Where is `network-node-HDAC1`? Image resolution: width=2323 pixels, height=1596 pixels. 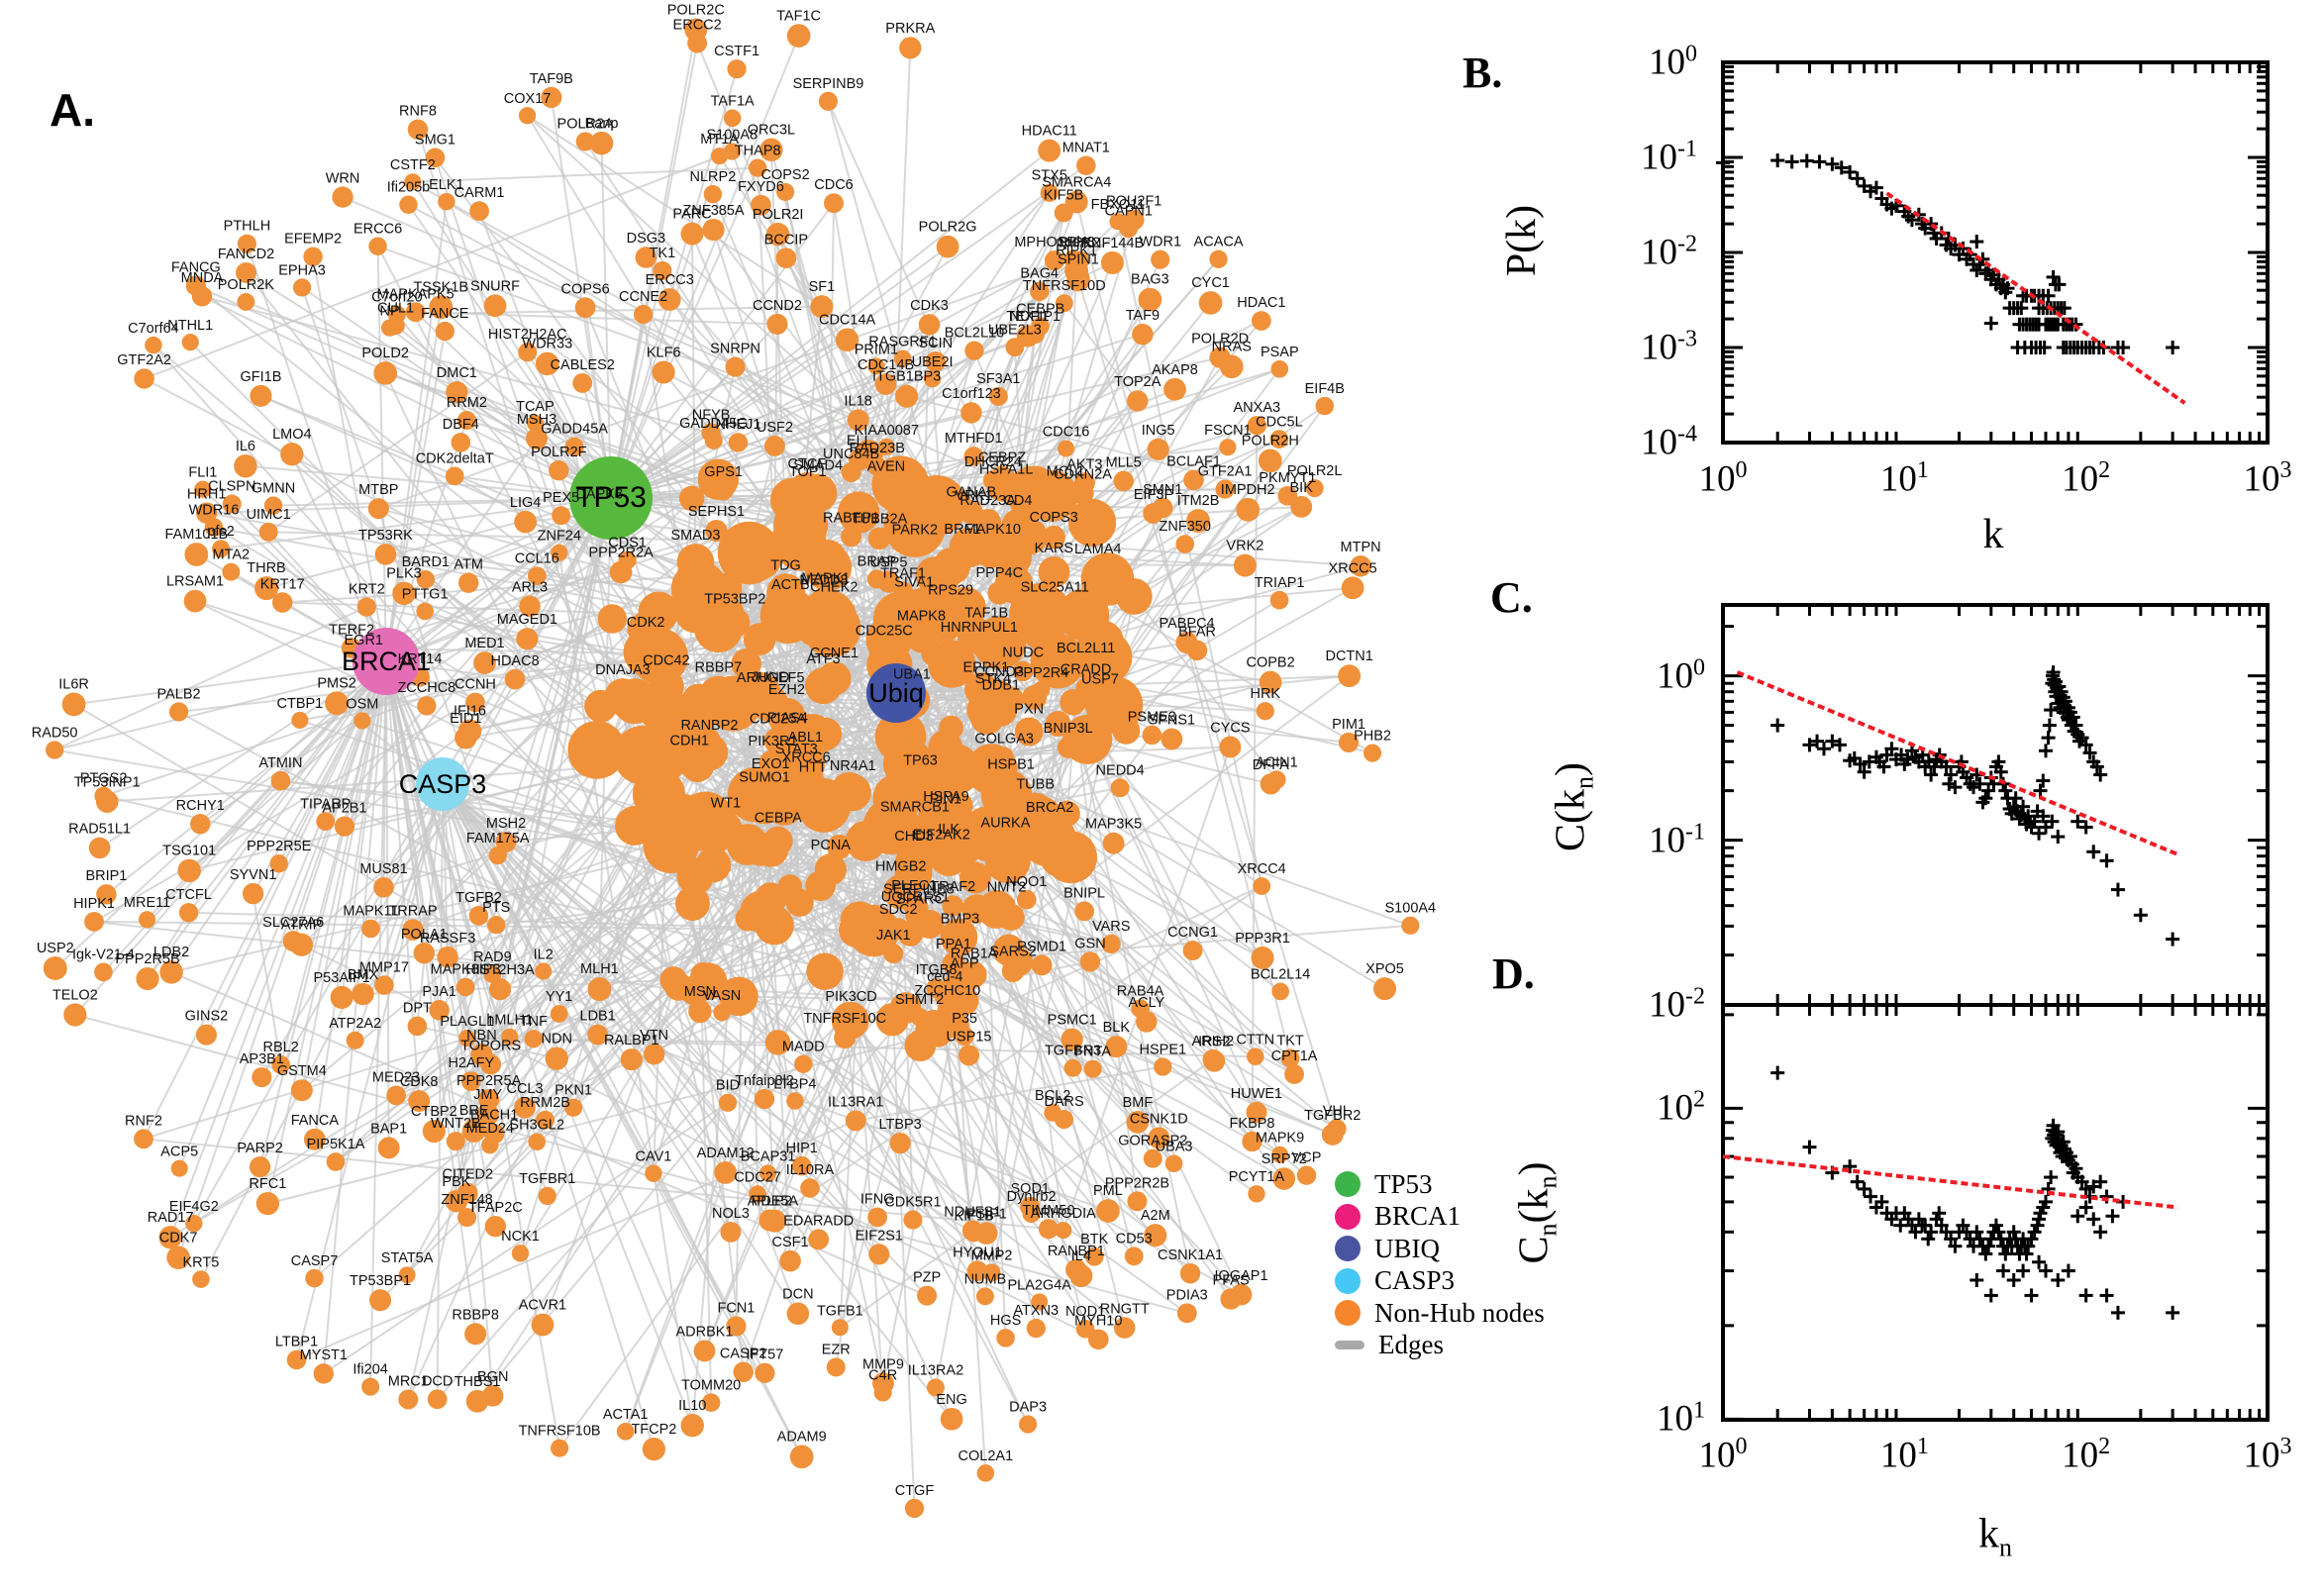
network-node-HDAC1 is located at coordinates (1261, 321).